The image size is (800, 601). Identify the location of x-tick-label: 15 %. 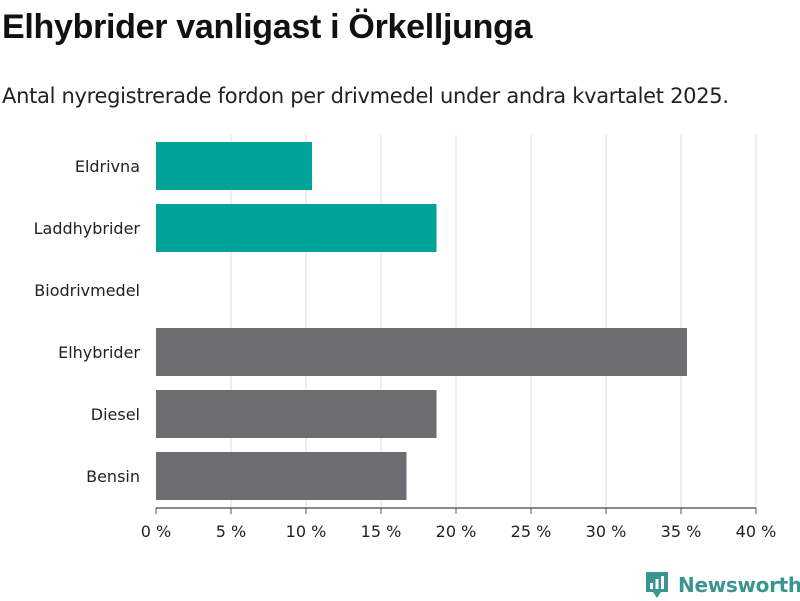
(381, 531).